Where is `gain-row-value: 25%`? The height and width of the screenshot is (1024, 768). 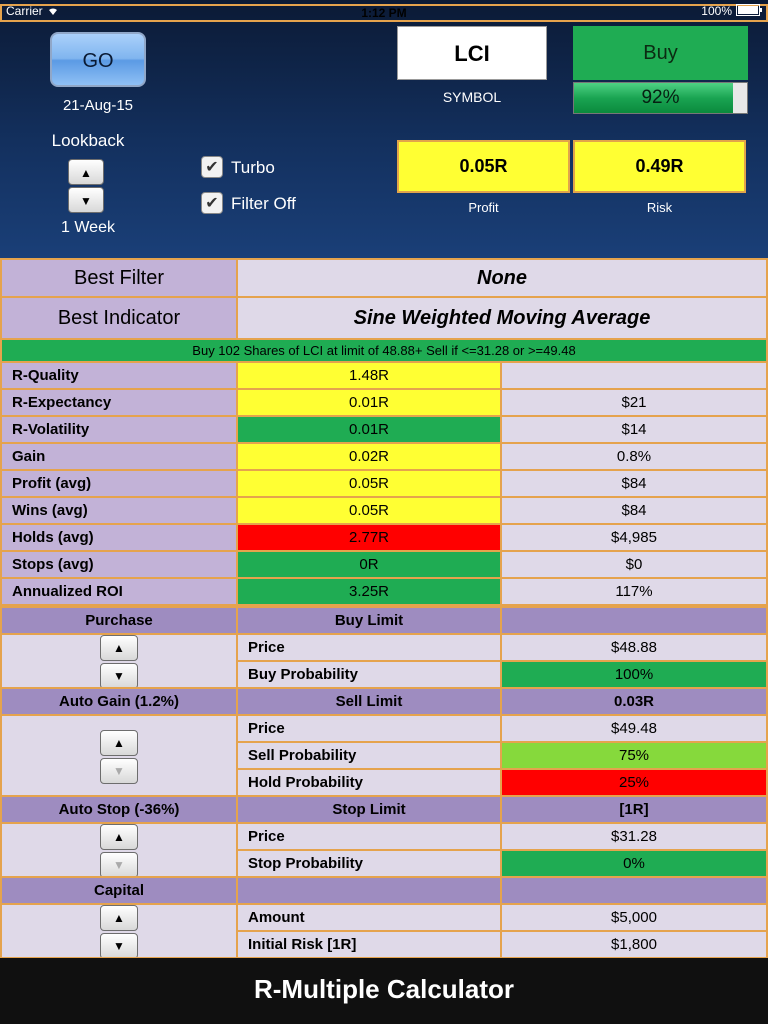 gain-row-value: 25% is located at coordinates (634, 782).